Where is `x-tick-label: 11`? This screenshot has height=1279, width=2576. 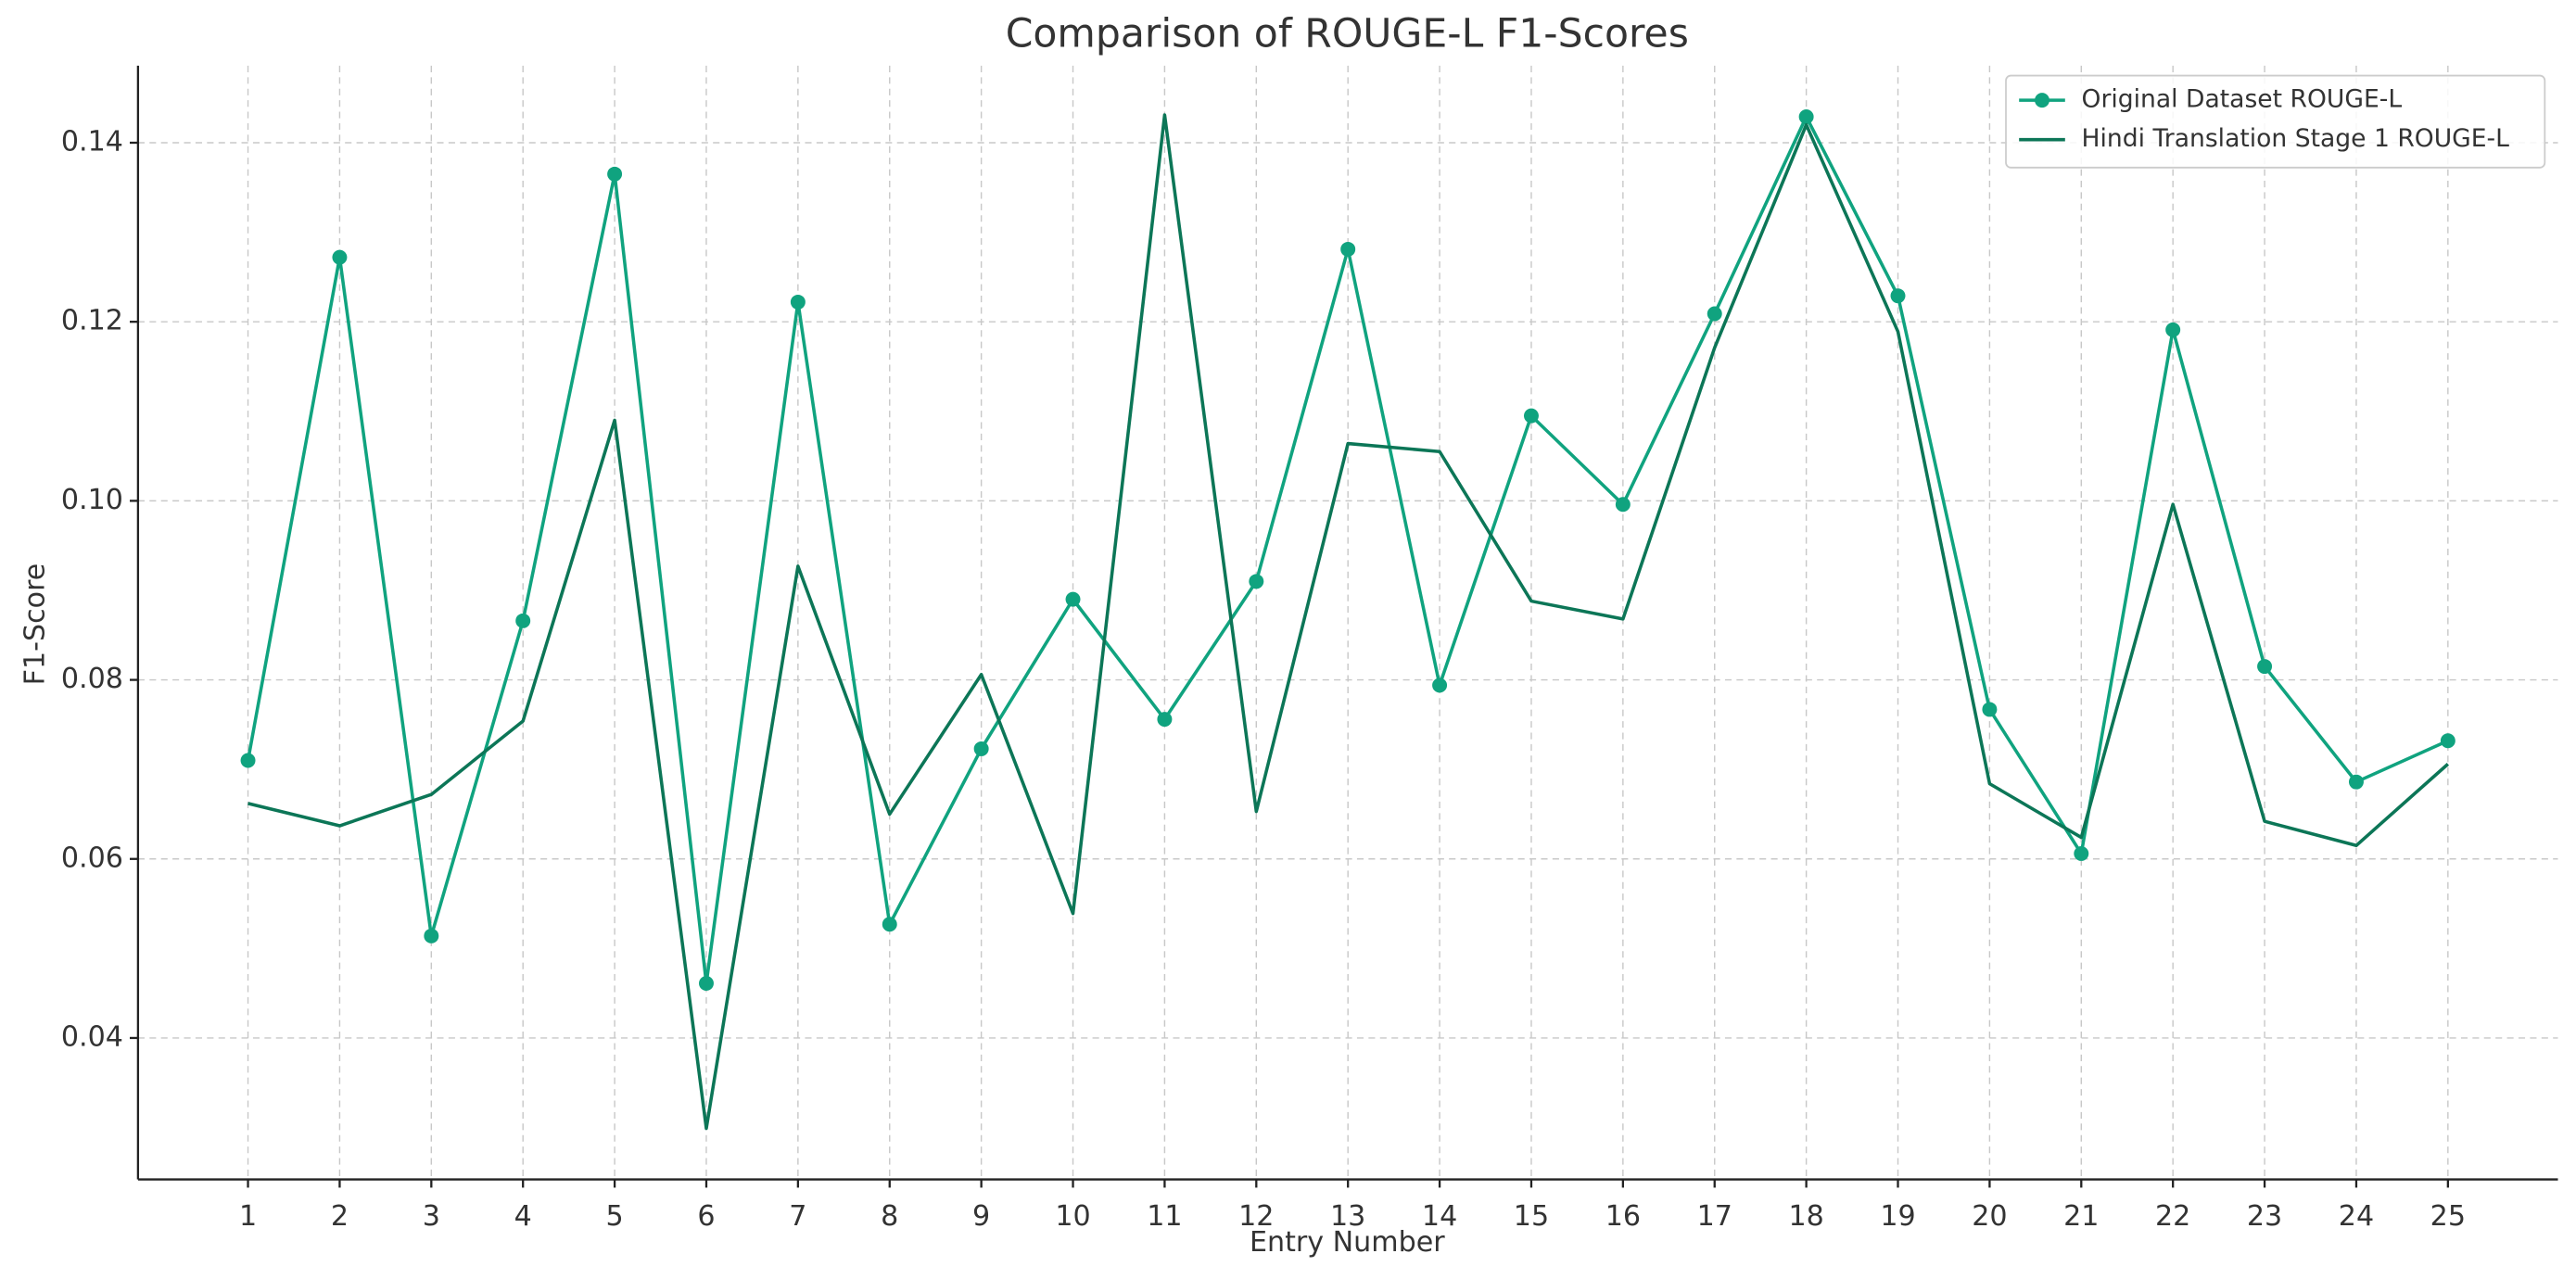
x-tick-label: 11 is located at coordinates (1164, 1216).